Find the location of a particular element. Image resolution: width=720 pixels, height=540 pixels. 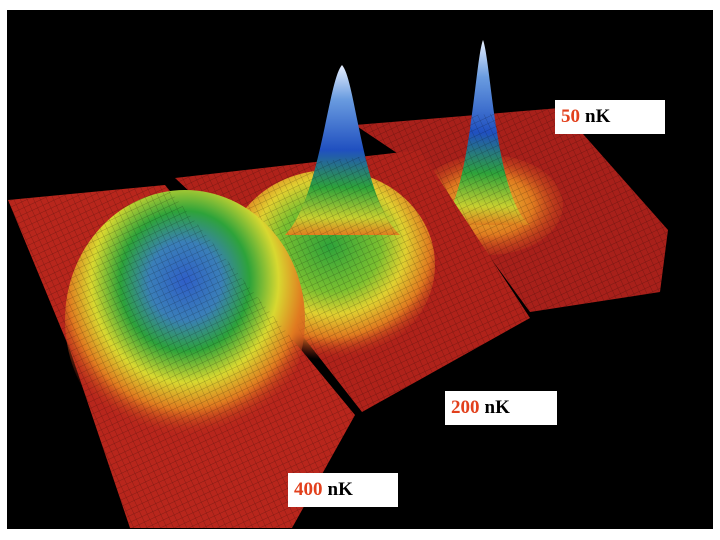

temperature-label: 400 nK is located at coordinates (343, 490).